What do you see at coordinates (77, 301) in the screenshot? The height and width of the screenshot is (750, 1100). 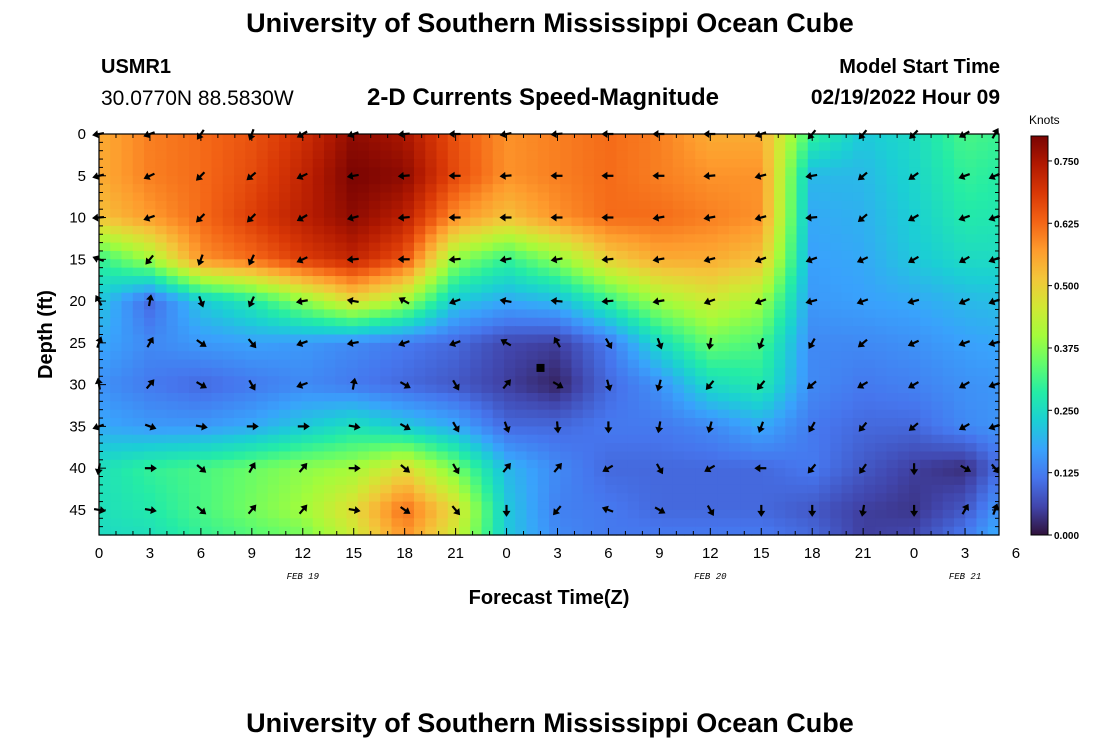 I see `y-tick-label: 20` at bounding box center [77, 301].